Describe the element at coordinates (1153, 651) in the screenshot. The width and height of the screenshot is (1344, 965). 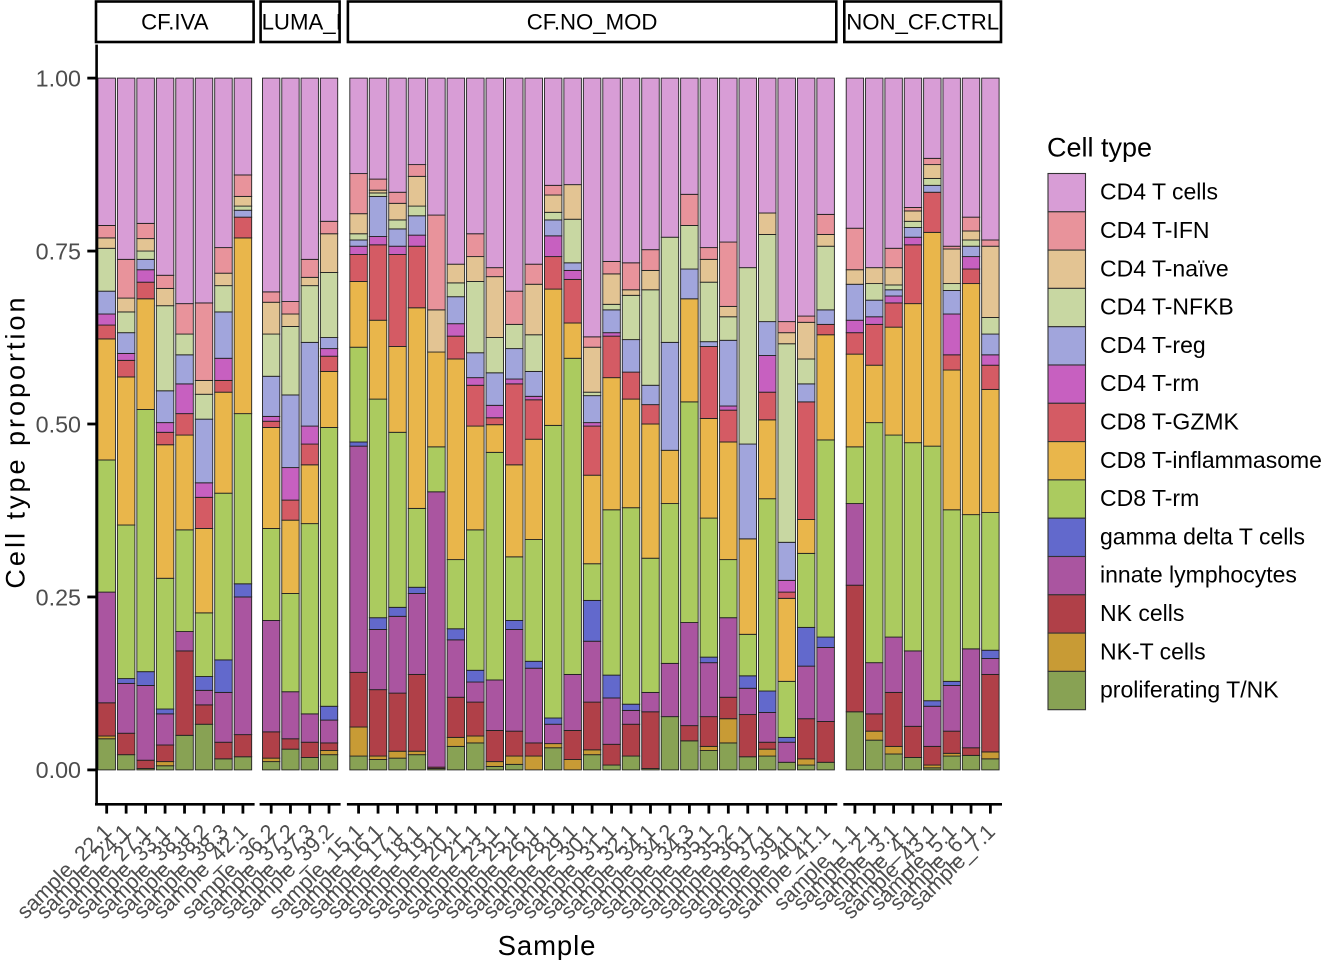
I see `svg-text: NK-T cells` at that location.